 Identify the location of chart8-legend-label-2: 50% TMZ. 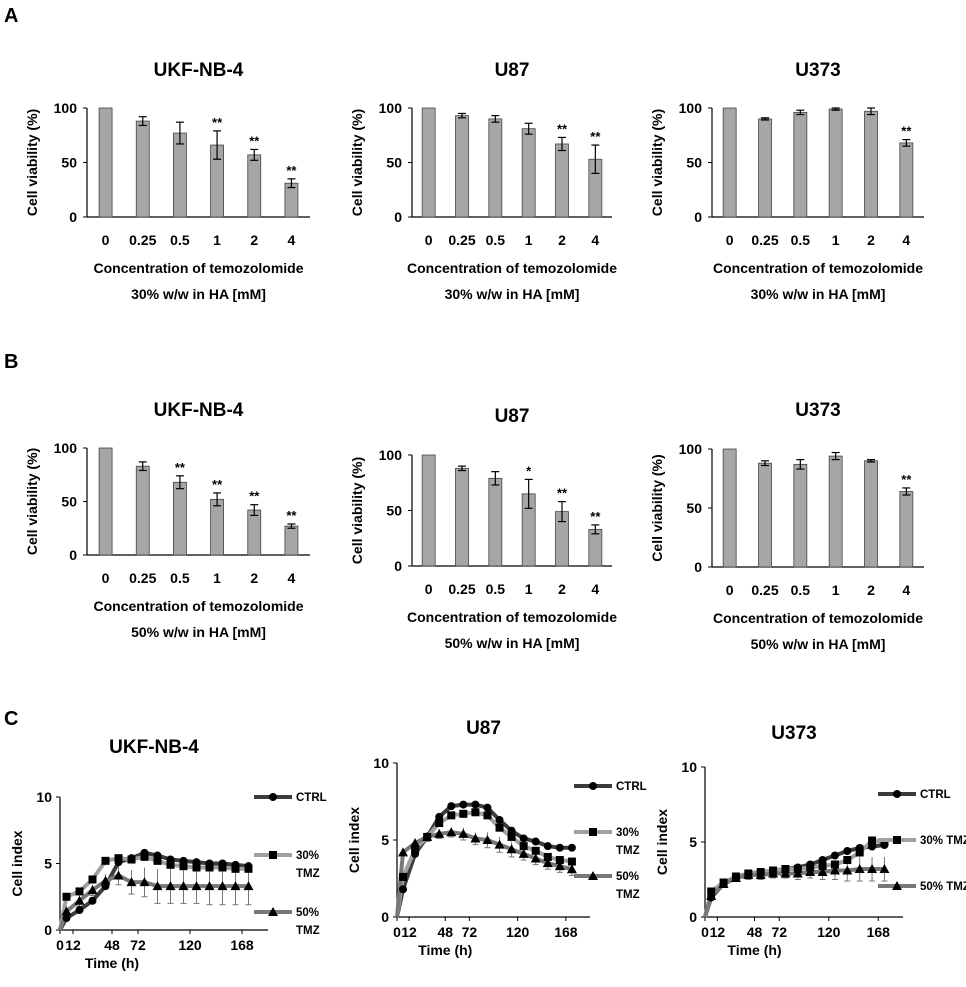
(943, 887).